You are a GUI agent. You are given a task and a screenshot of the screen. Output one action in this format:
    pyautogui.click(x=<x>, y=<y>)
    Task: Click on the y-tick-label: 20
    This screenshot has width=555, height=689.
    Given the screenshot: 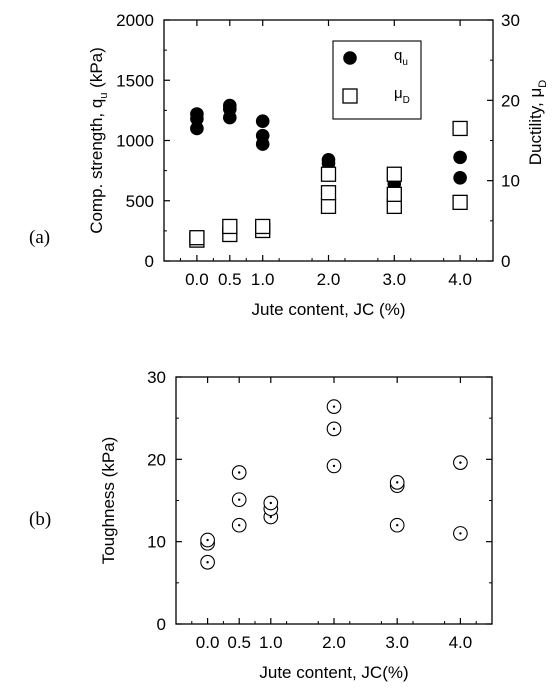 What is the action you would take?
    pyautogui.click(x=156, y=459)
    